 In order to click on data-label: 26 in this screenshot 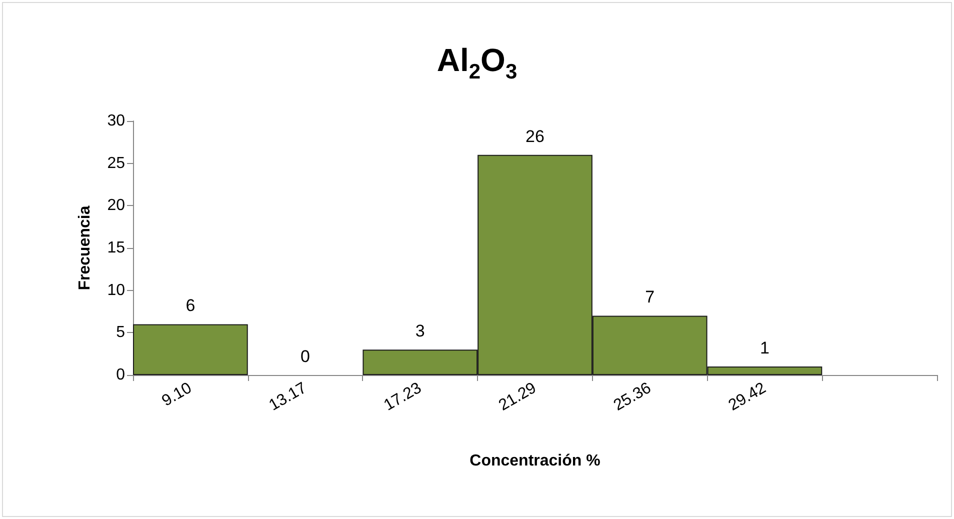, I will do `click(535, 136)`.